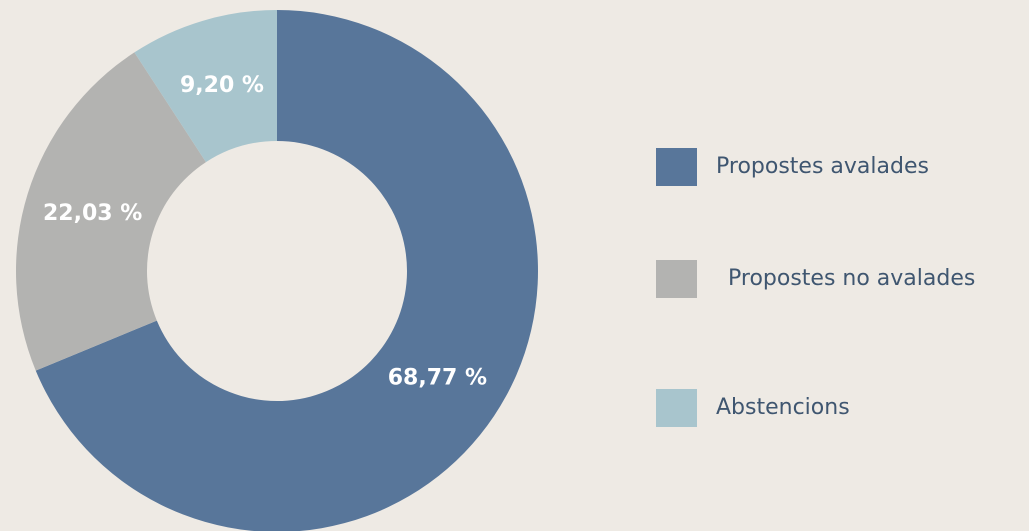 The height and width of the screenshot is (531, 1029). What do you see at coordinates (783, 407) in the screenshot?
I see `legend-label: Abstencions` at bounding box center [783, 407].